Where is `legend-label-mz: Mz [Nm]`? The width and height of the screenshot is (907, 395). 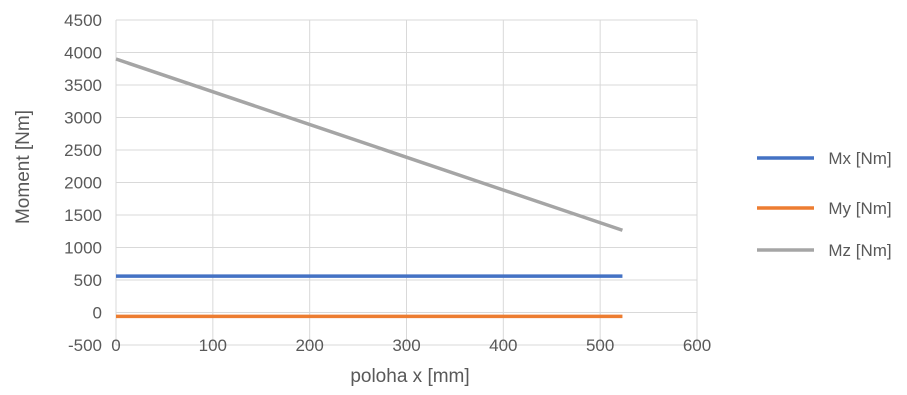
legend-label-mz: Mz [Nm] is located at coordinates (859, 250).